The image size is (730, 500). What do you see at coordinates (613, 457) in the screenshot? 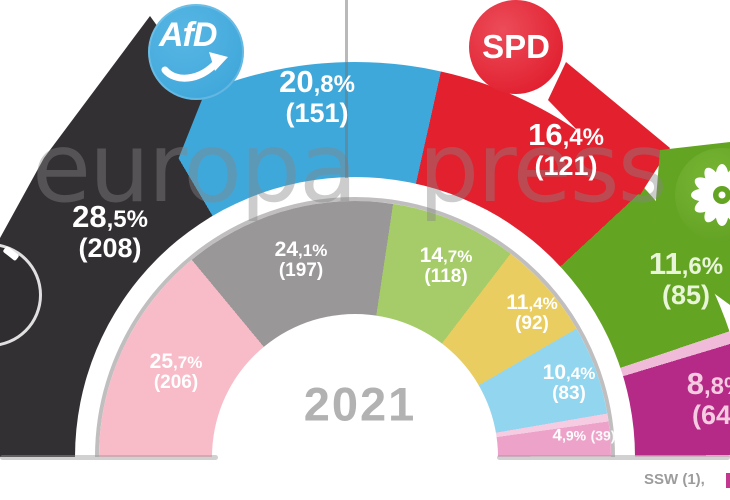
I see `baseline-shadow-right` at bounding box center [613, 457].